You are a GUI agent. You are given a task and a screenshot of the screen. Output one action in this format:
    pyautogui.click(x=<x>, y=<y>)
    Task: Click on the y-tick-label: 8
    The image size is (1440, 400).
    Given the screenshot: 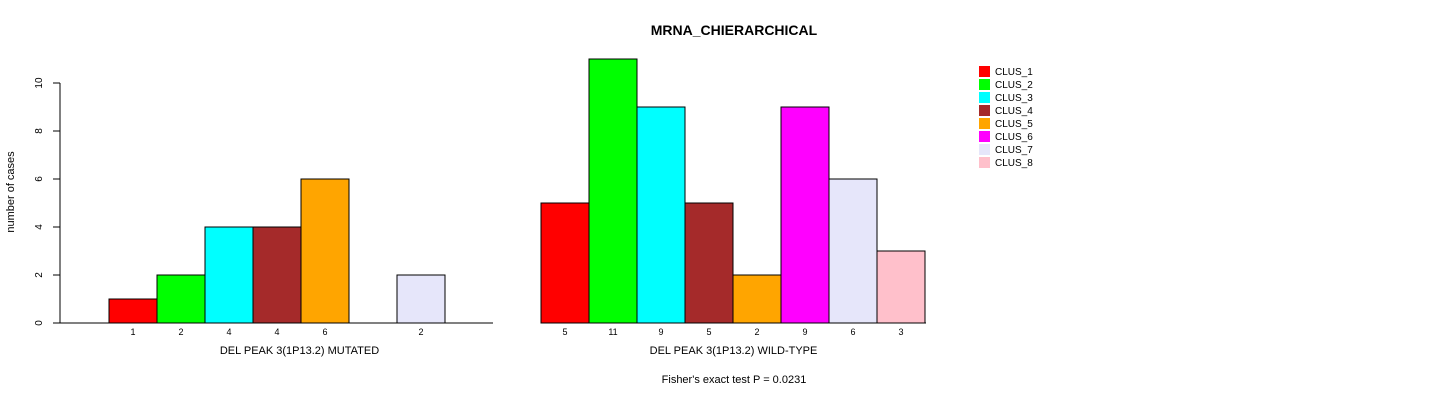 What is the action you would take?
    pyautogui.click(x=39, y=131)
    